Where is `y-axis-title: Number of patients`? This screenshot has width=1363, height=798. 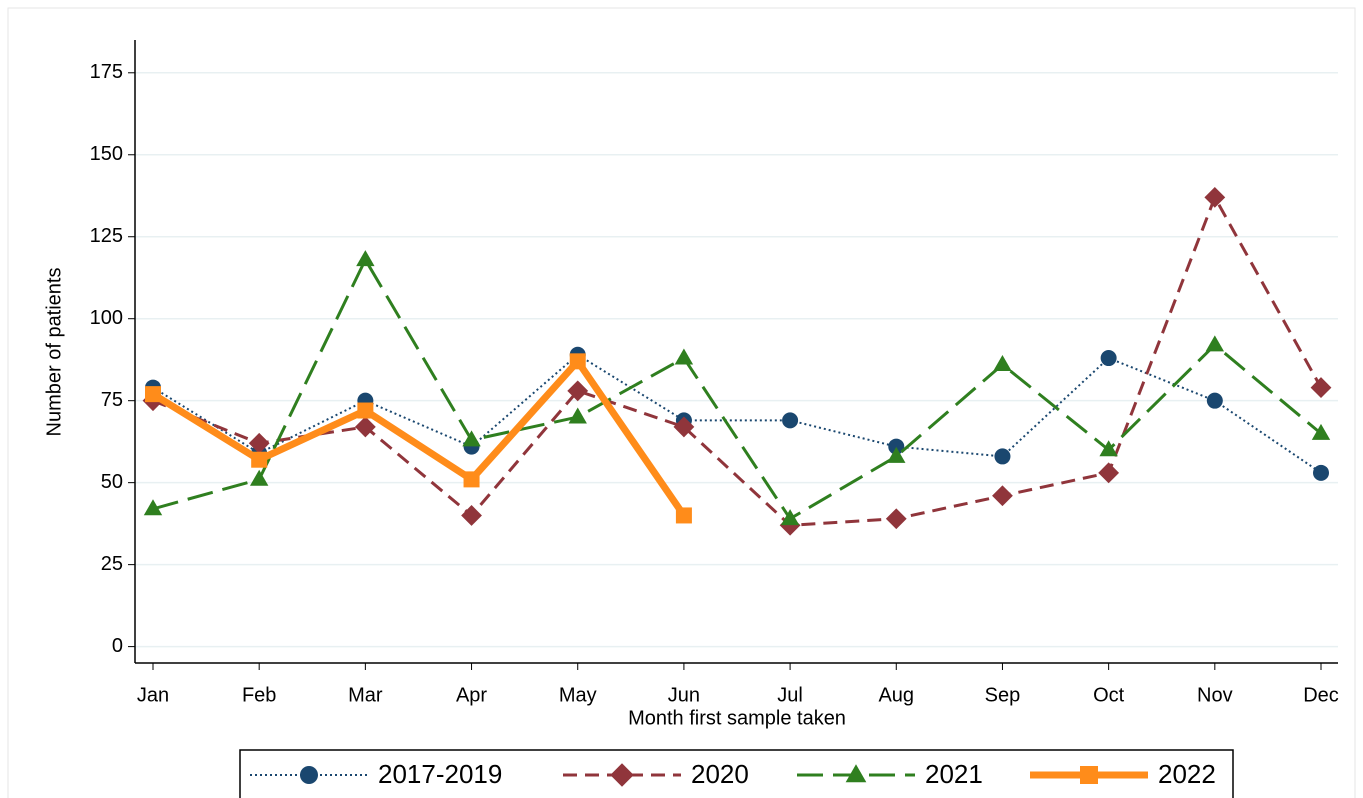
y-axis-title: Number of patients is located at coordinates (54, 352).